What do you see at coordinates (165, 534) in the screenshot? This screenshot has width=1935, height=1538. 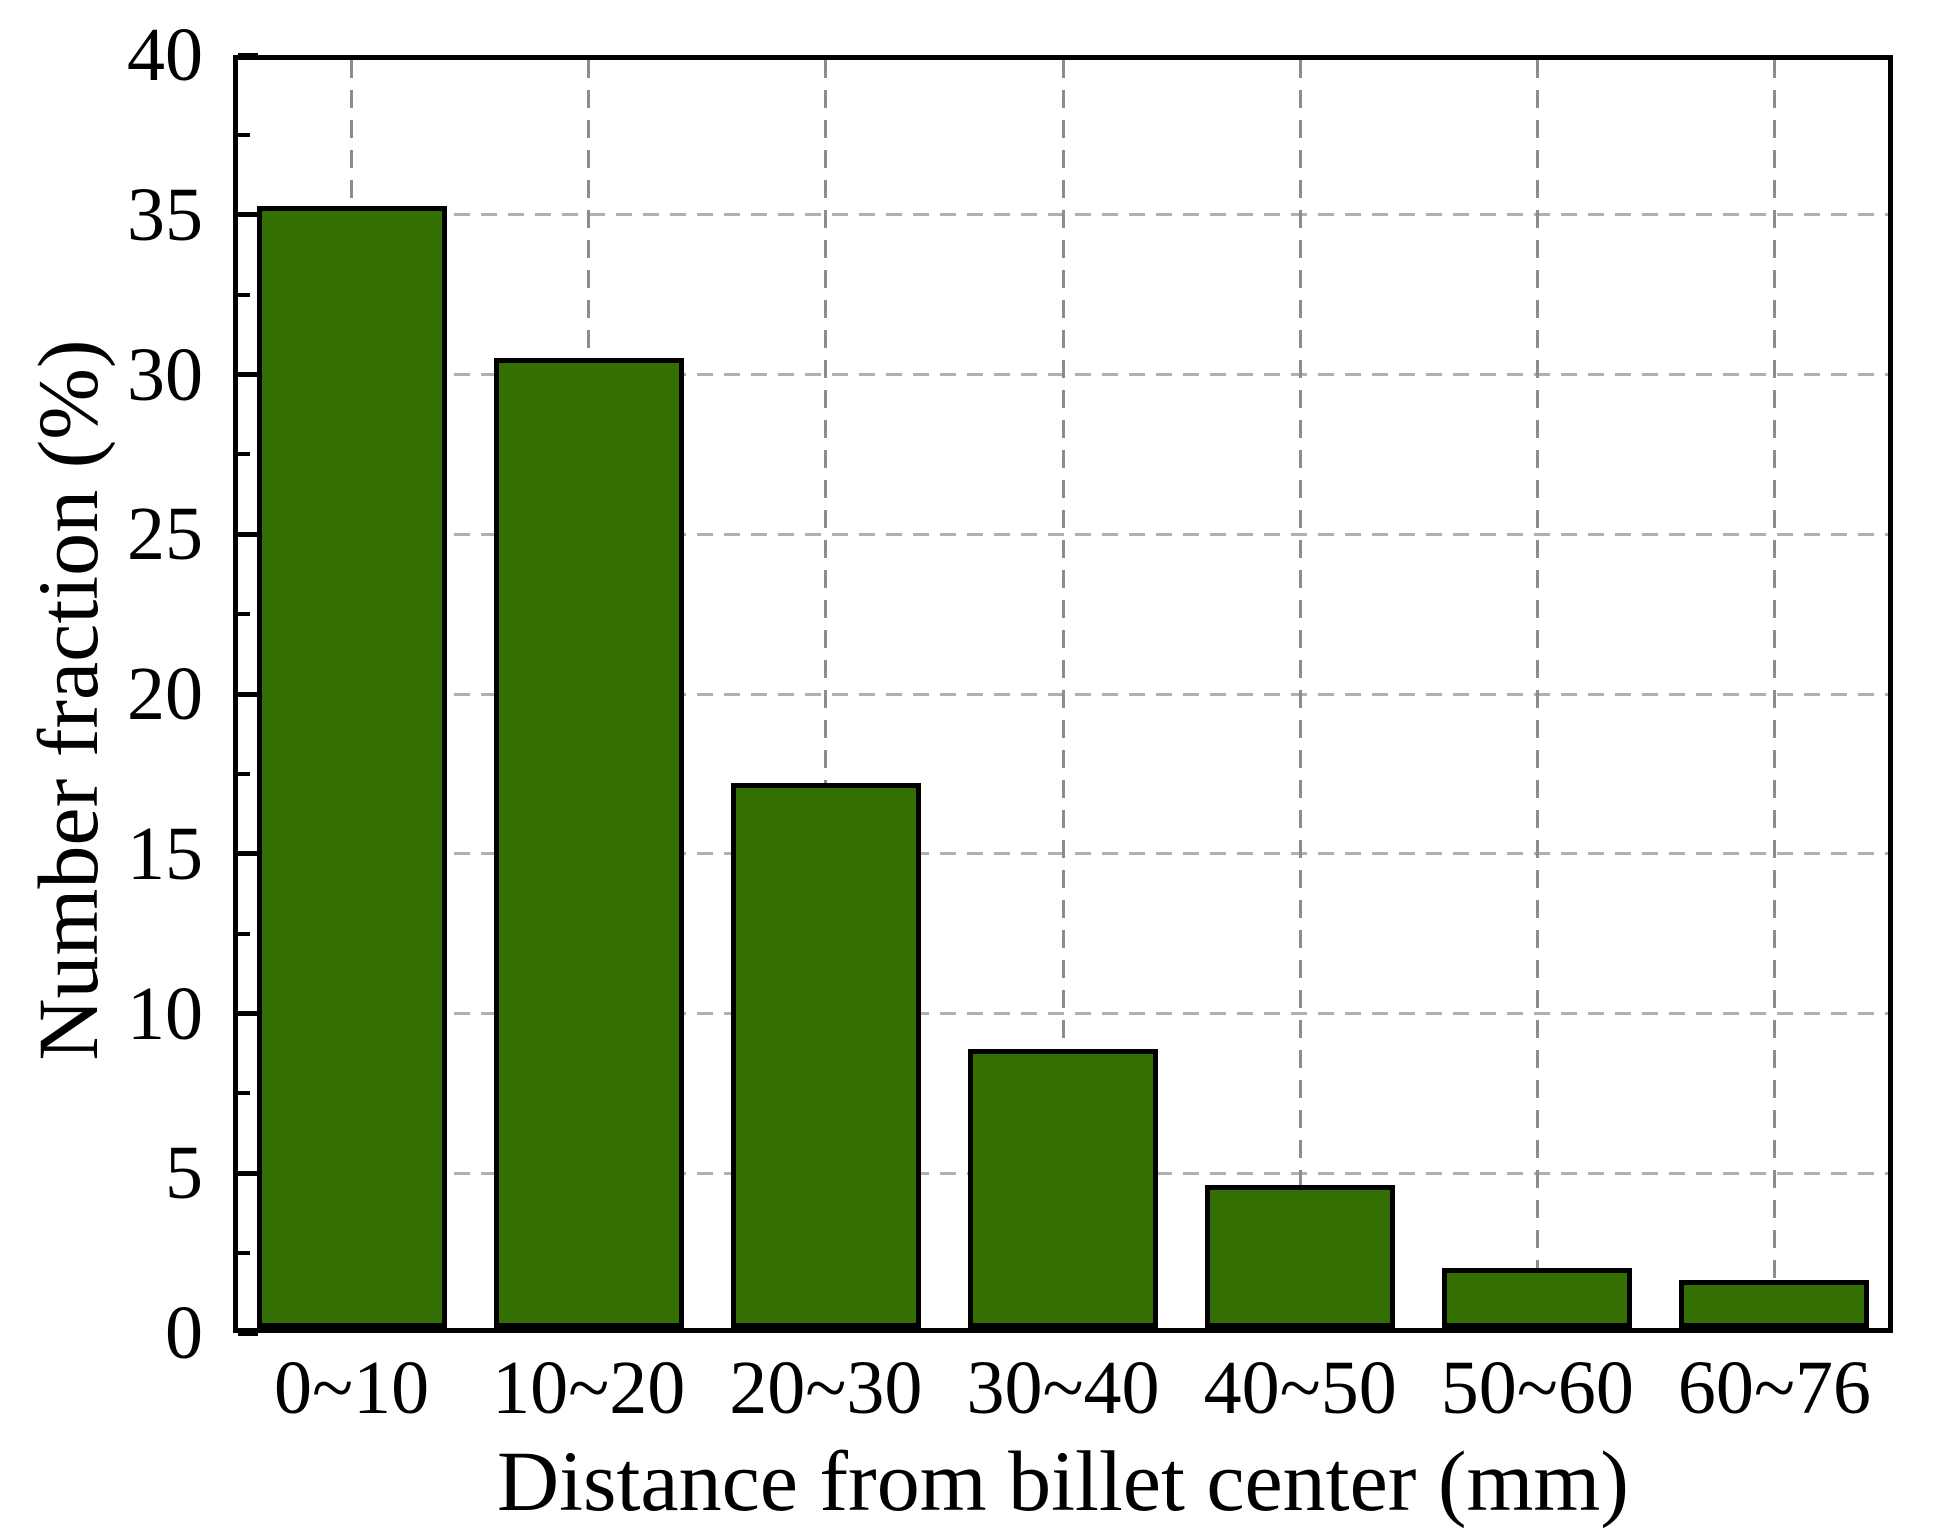 I see `y-tick-label: 25` at bounding box center [165, 534].